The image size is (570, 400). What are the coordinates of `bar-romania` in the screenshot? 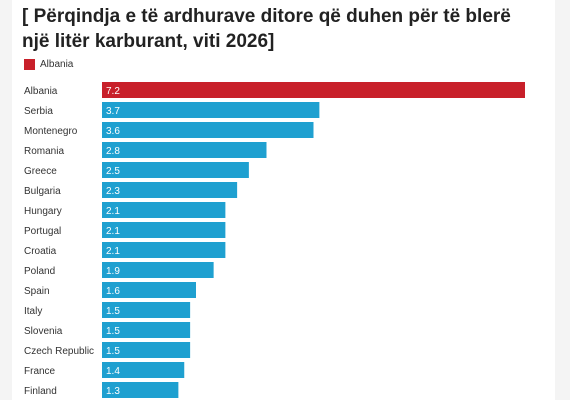 It's located at (184, 150).